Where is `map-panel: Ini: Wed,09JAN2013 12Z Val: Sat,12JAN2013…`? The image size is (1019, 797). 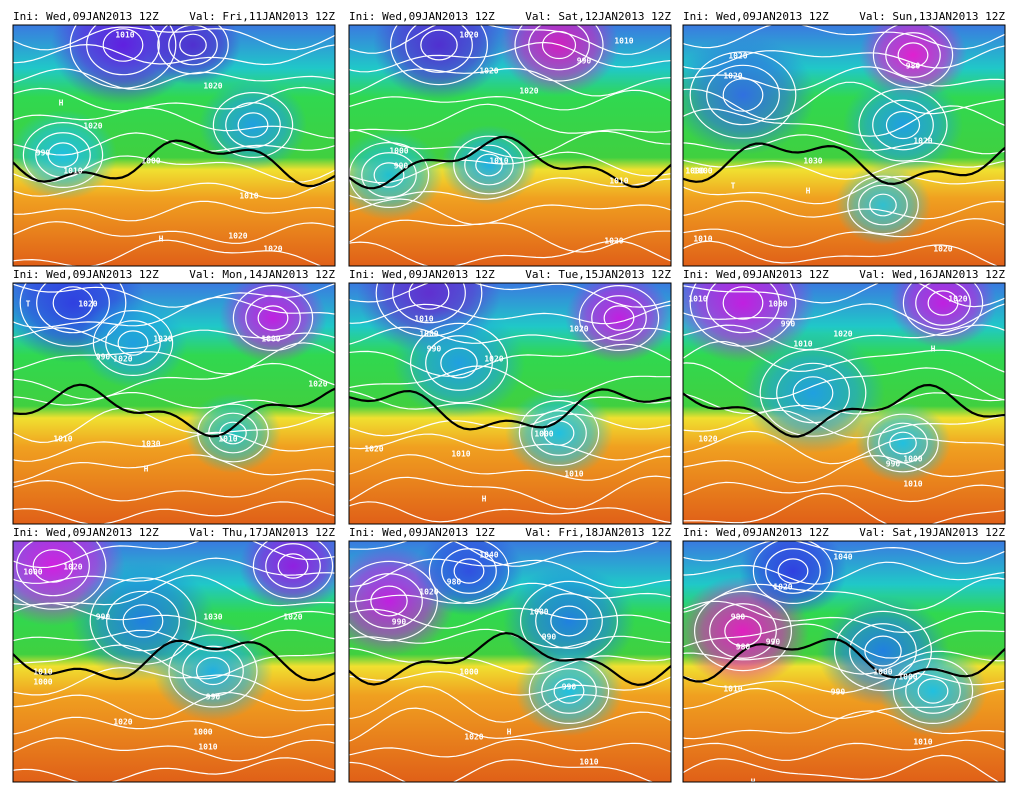
map-panel: Ini: Wed,09JAN2013 12Z Val: Sat,12JAN2013… is located at coordinates (510, 138).